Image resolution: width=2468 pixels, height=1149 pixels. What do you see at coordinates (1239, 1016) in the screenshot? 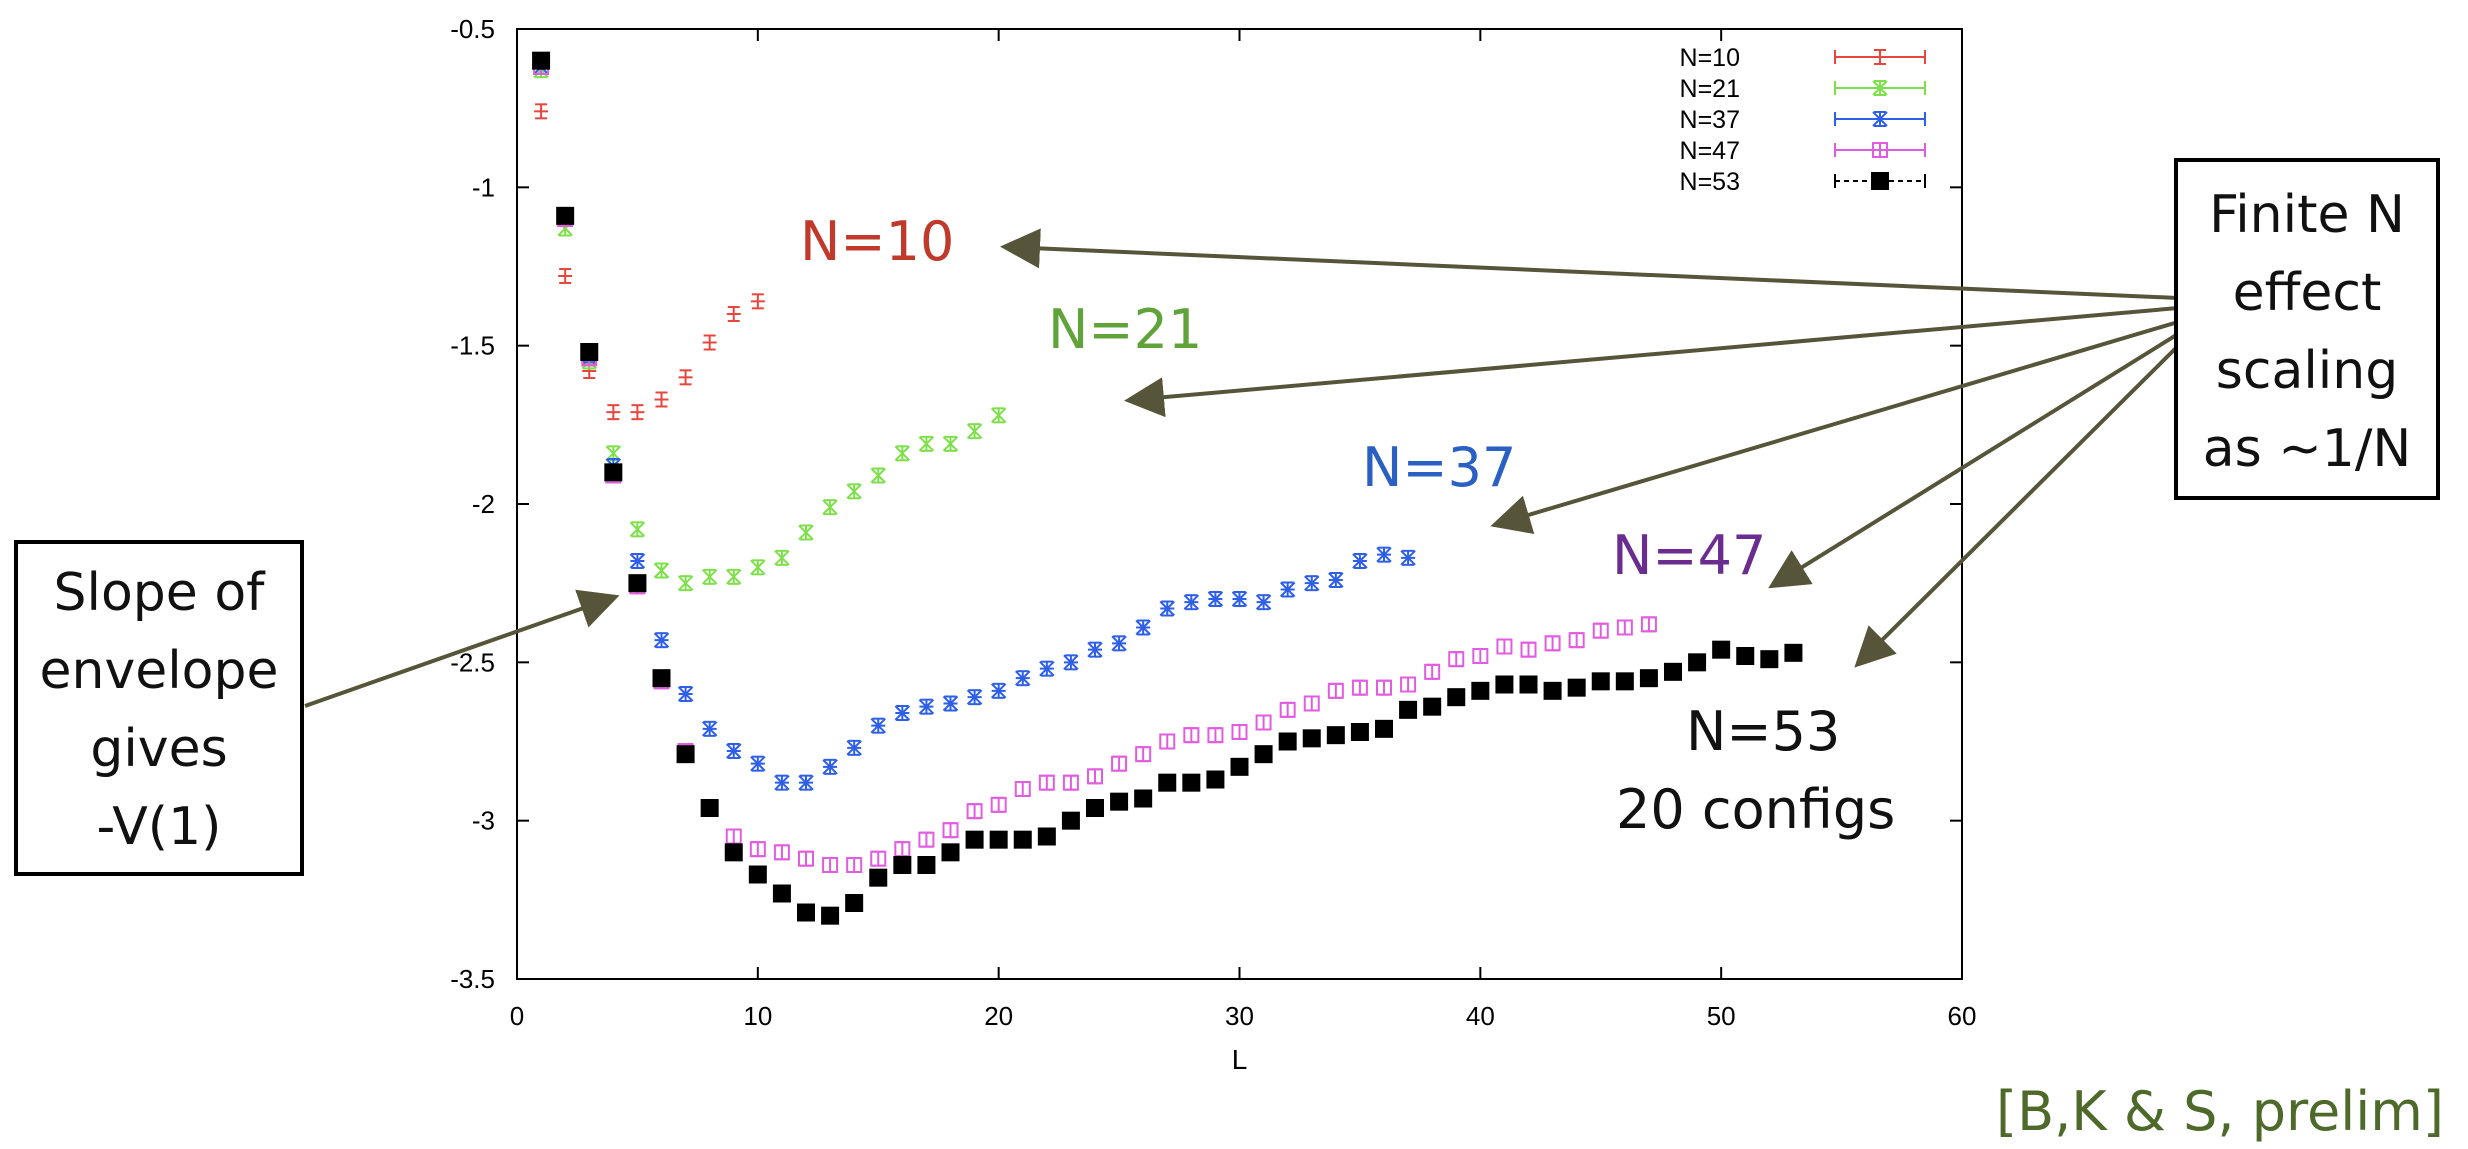
I see `x-tick-label: 30` at bounding box center [1239, 1016].